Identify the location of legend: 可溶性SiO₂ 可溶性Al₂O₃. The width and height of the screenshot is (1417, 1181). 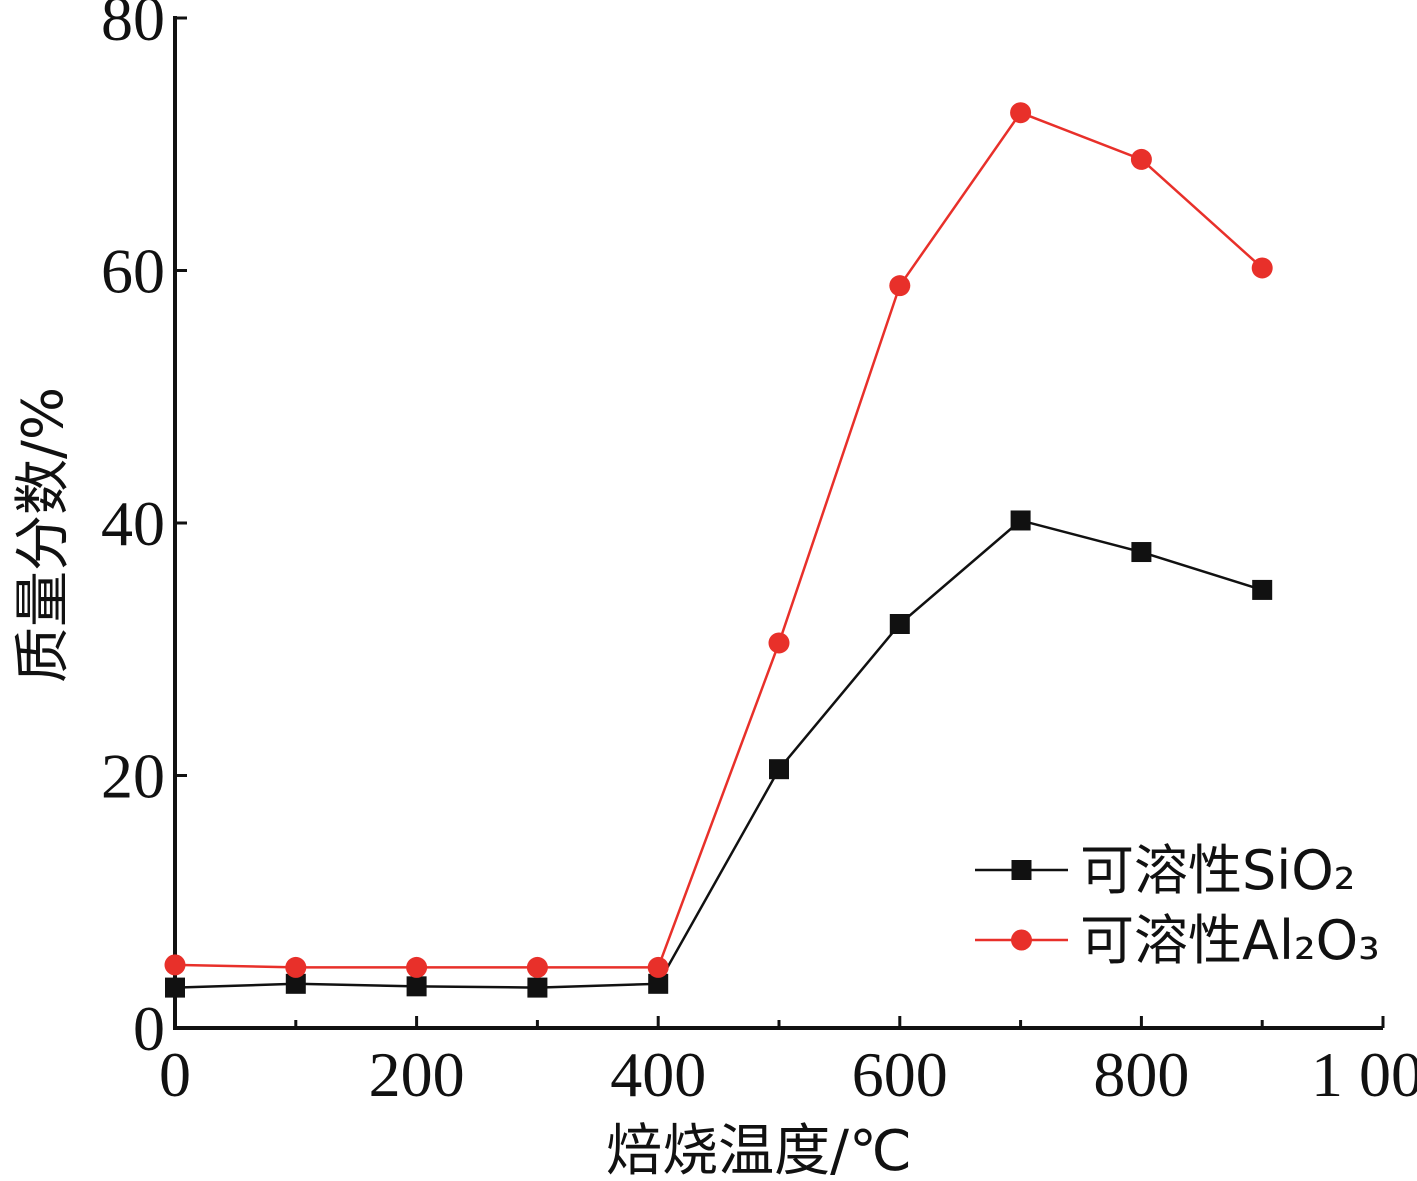
(1177, 905).